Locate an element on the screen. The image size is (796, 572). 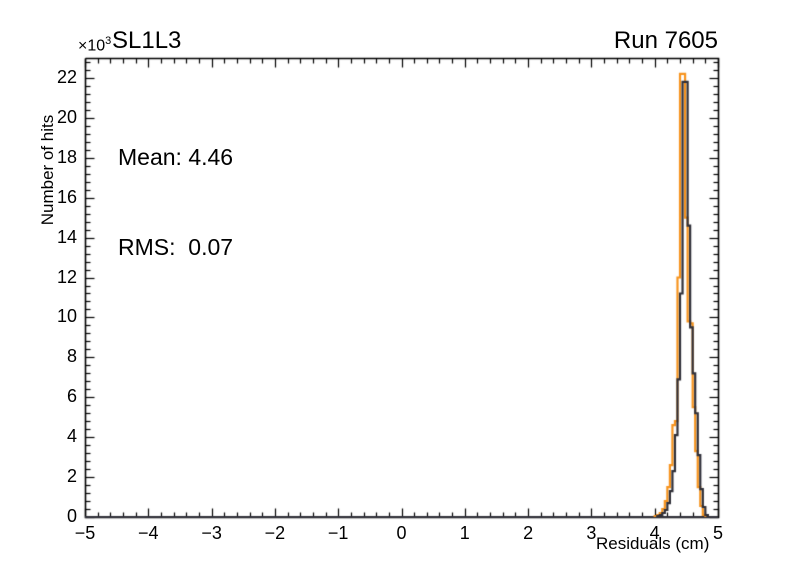
stats-mean: Mean: 4.46 is located at coordinates (176, 157).